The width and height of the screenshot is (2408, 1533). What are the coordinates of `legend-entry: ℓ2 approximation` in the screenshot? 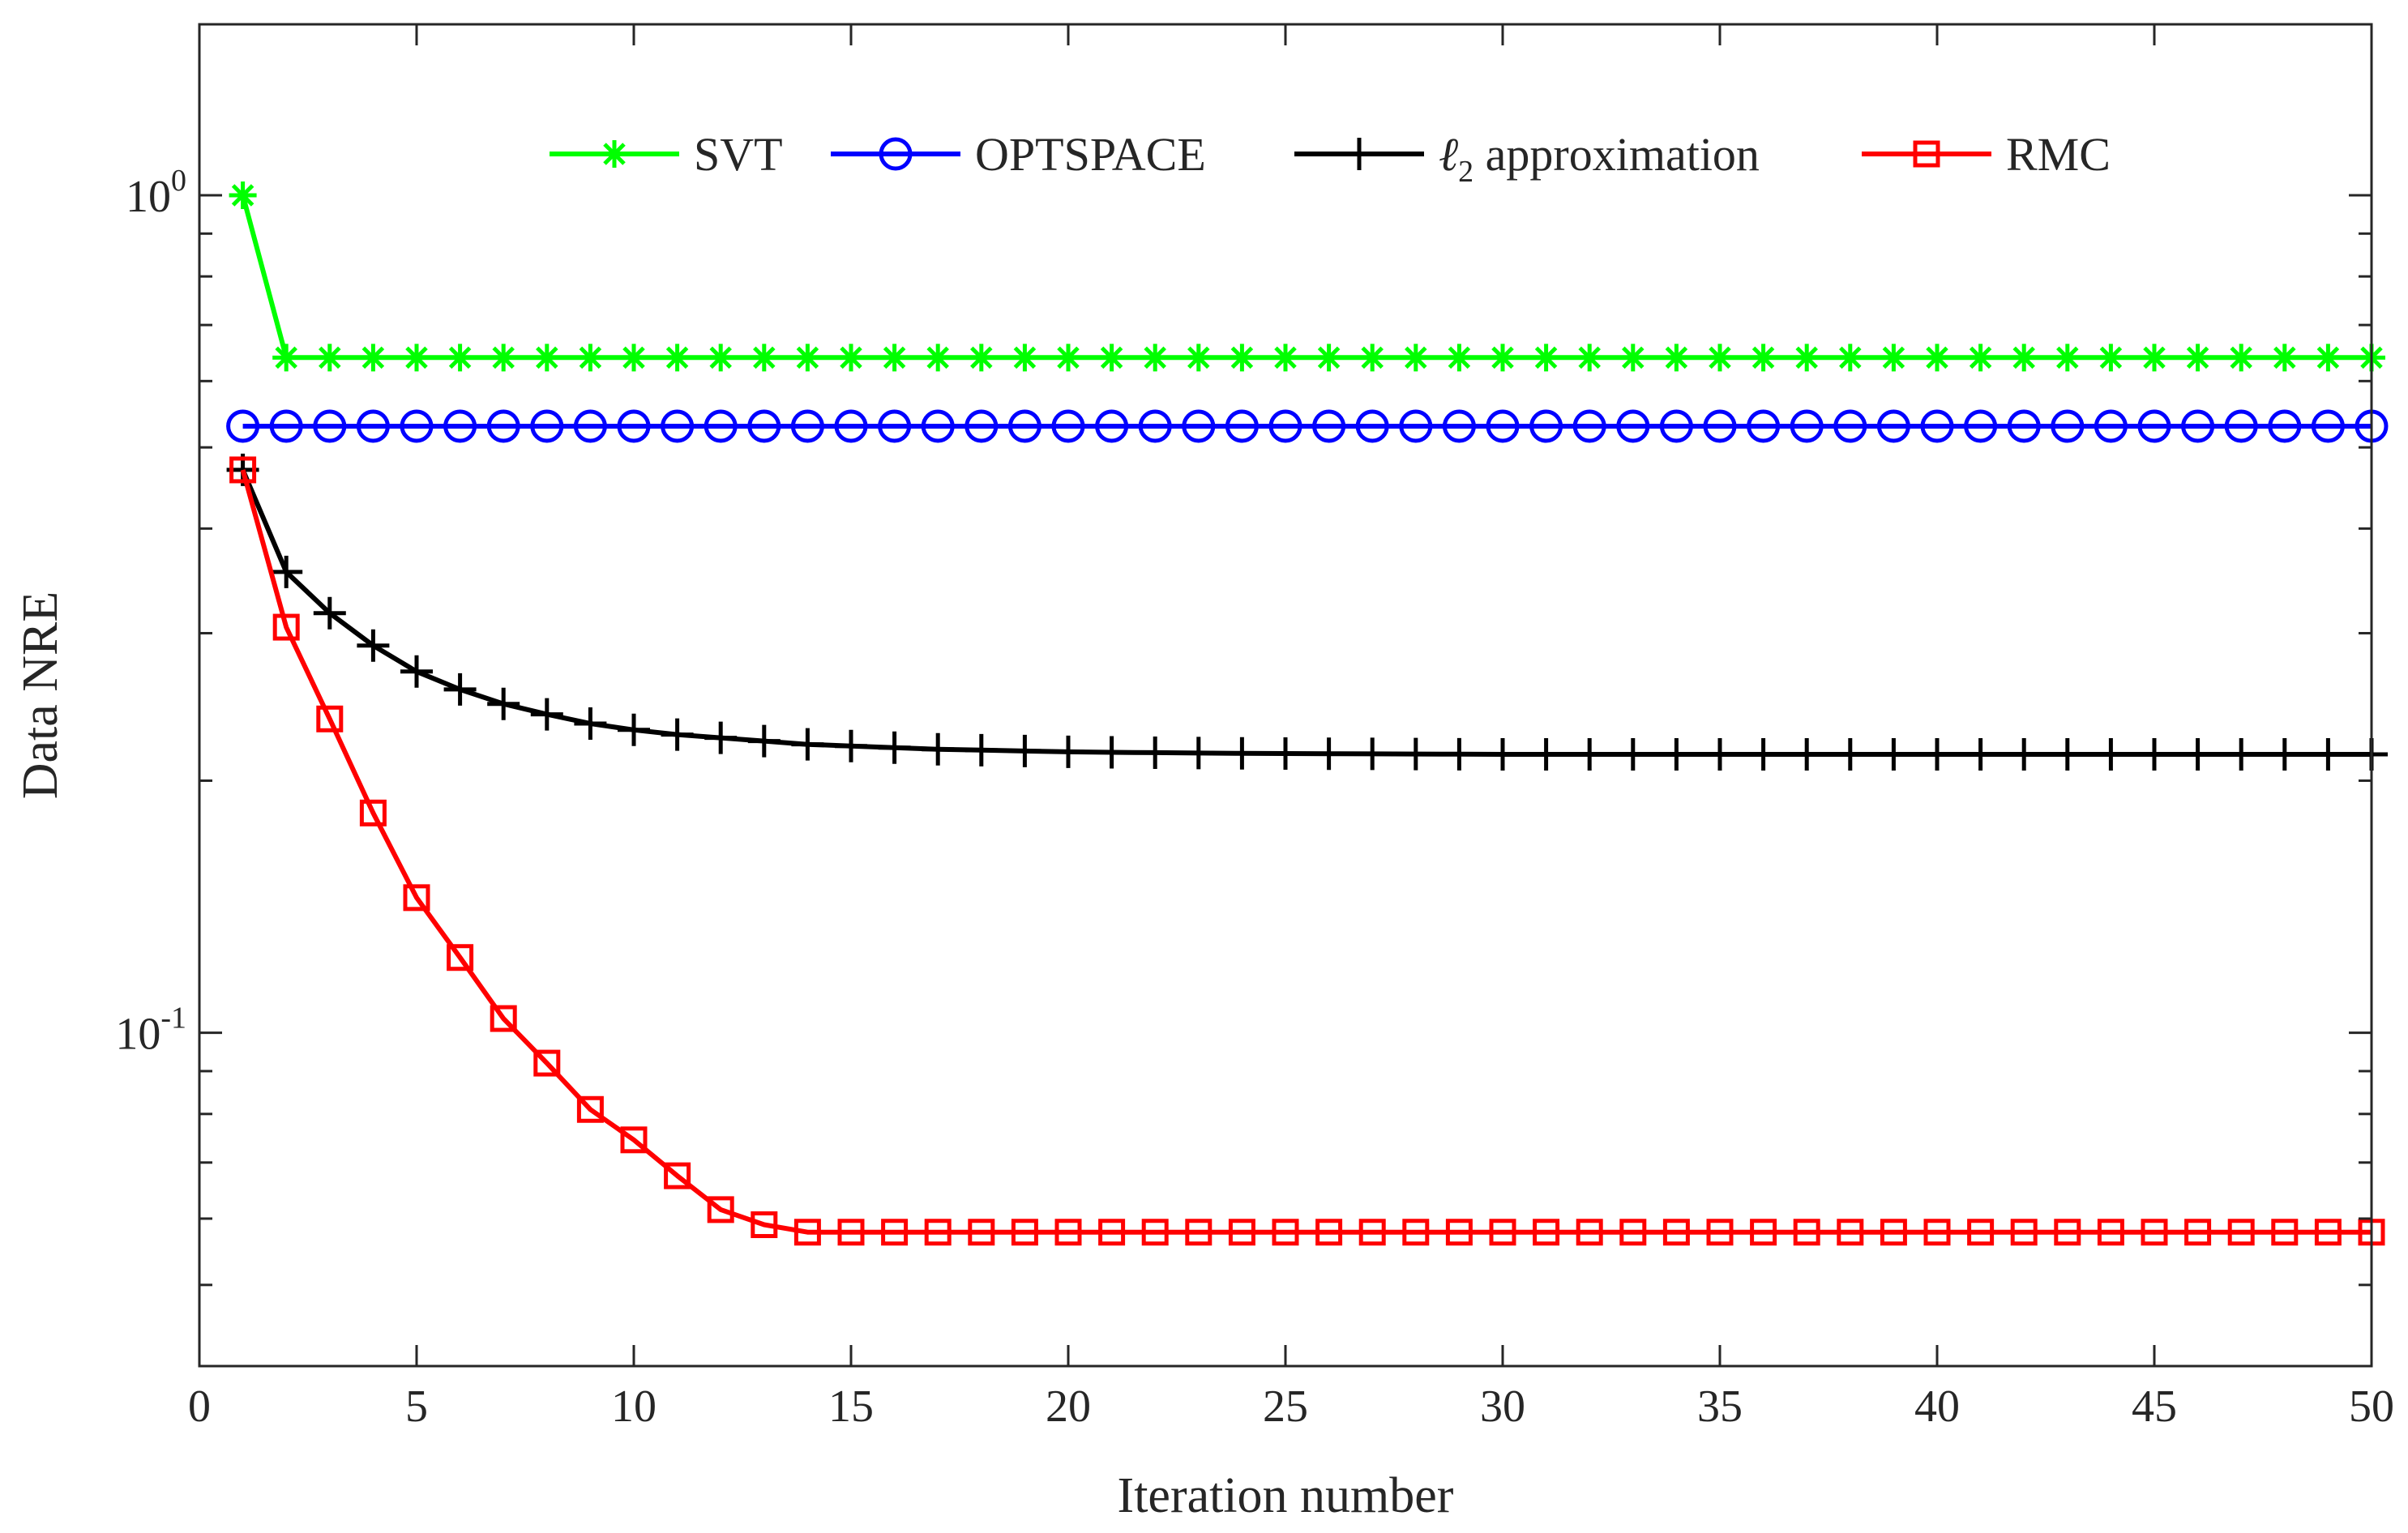 It's located at (1527, 158).